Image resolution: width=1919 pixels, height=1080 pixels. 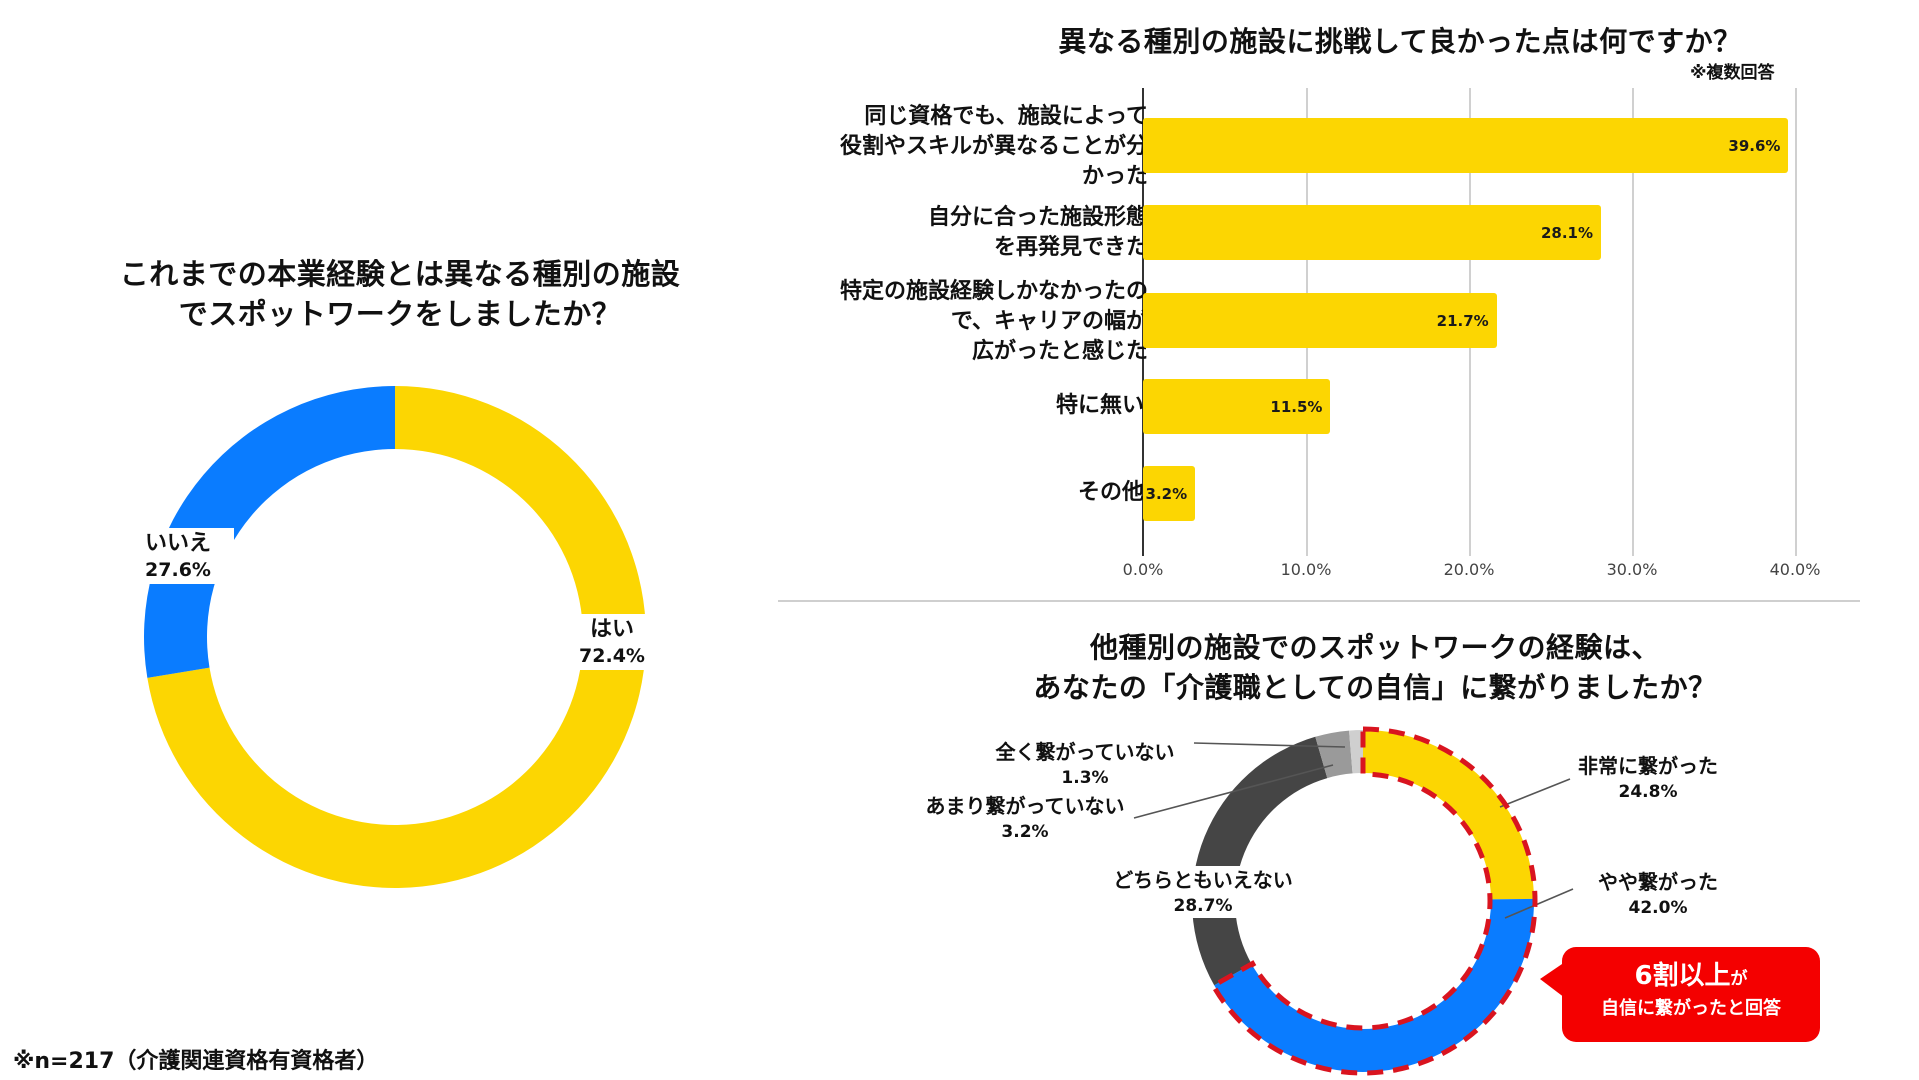 I want to click on label-dochira-value: 28.7%, so click(x=1203, y=906).